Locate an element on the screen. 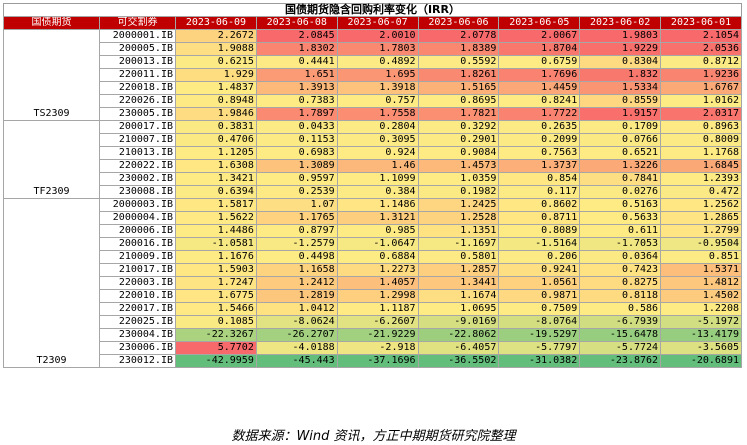 This screenshot has width=747, height=445. irr-value-cell: 1.2425 is located at coordinates (458, 205).